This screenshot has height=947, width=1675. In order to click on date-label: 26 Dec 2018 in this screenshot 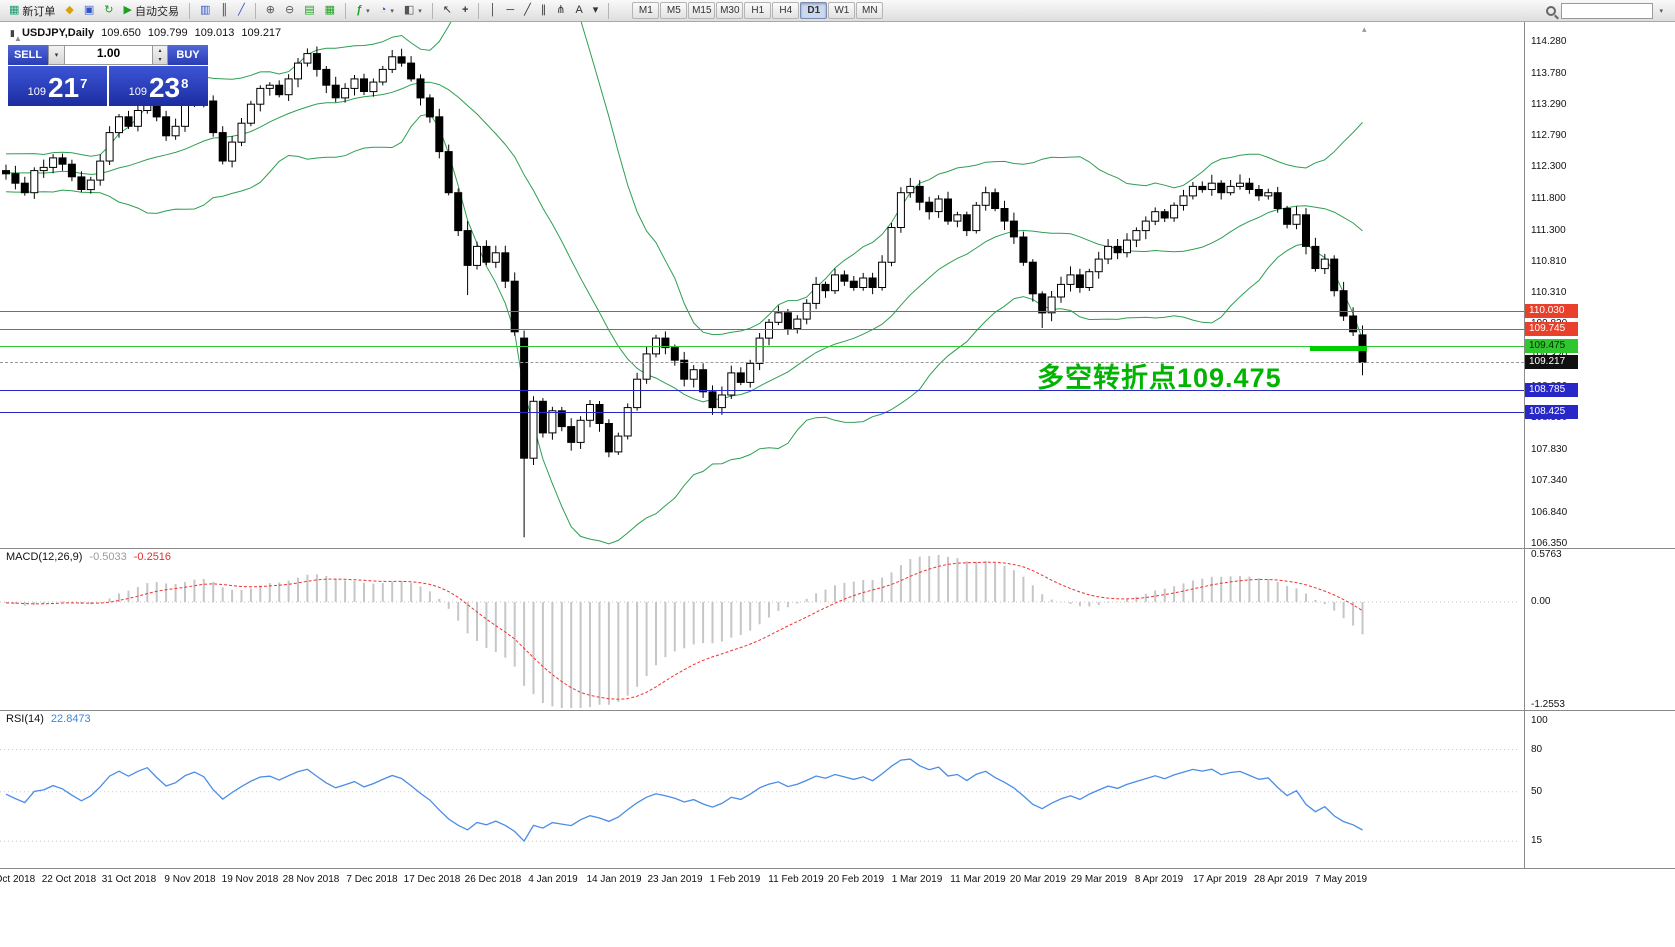, I will do `click(493, 879)`.